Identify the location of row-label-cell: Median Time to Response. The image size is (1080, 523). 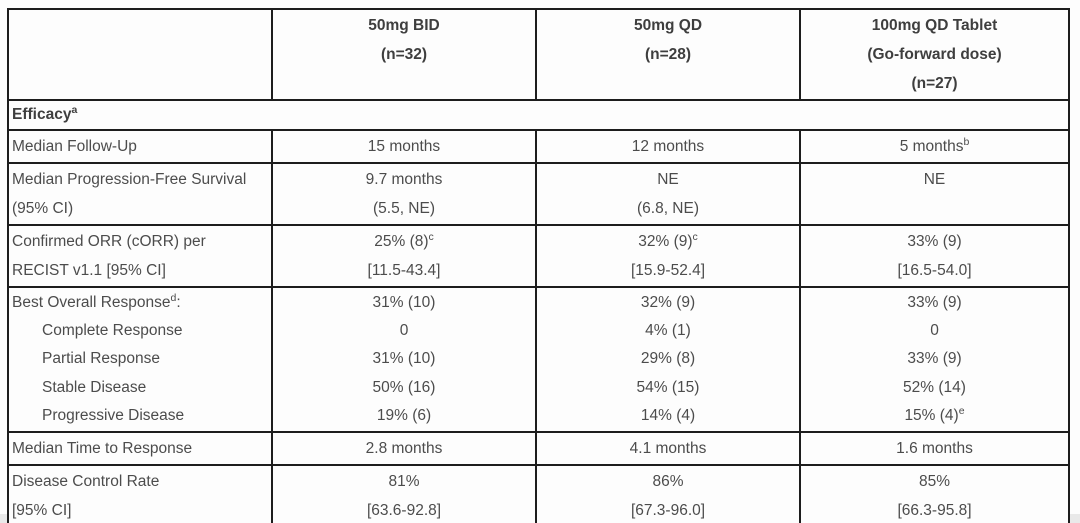
(140, 449).